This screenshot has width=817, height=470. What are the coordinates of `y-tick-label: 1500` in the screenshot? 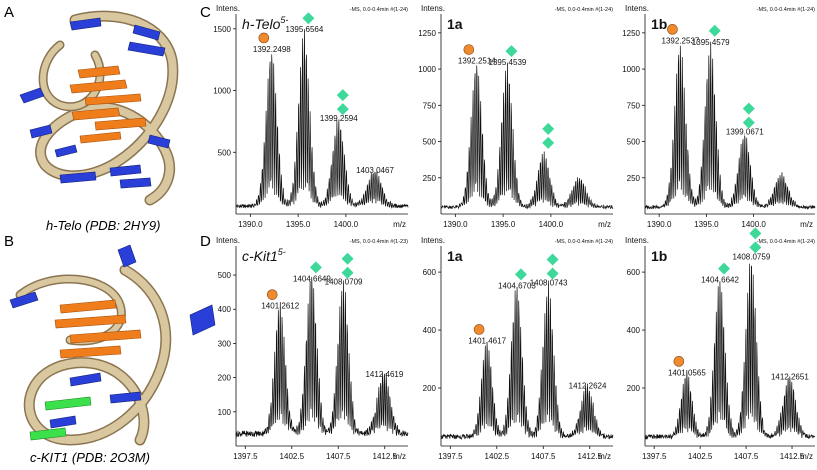 It's located at (222, 29).